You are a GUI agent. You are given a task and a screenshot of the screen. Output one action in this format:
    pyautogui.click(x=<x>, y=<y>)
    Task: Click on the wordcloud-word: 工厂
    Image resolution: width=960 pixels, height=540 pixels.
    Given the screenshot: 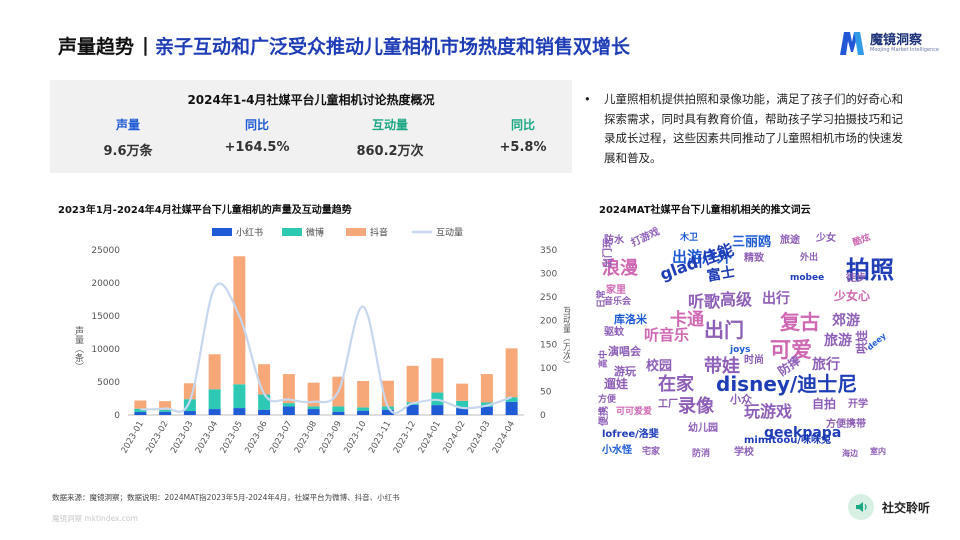 What is the action you would take?
    pyautogui.click(x=668, y=404)
    